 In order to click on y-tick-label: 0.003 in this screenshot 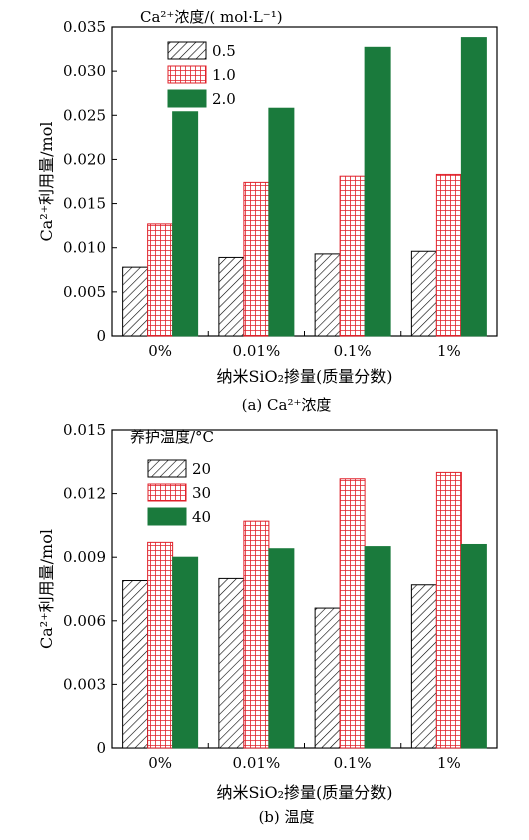, I will do `click(84, 684)`.